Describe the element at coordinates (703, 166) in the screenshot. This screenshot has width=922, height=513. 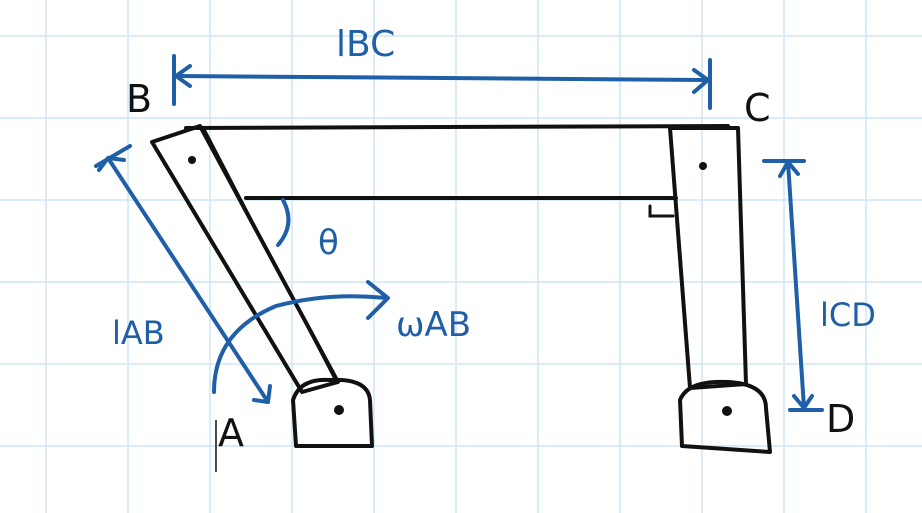
I see `pin-c` at that location.